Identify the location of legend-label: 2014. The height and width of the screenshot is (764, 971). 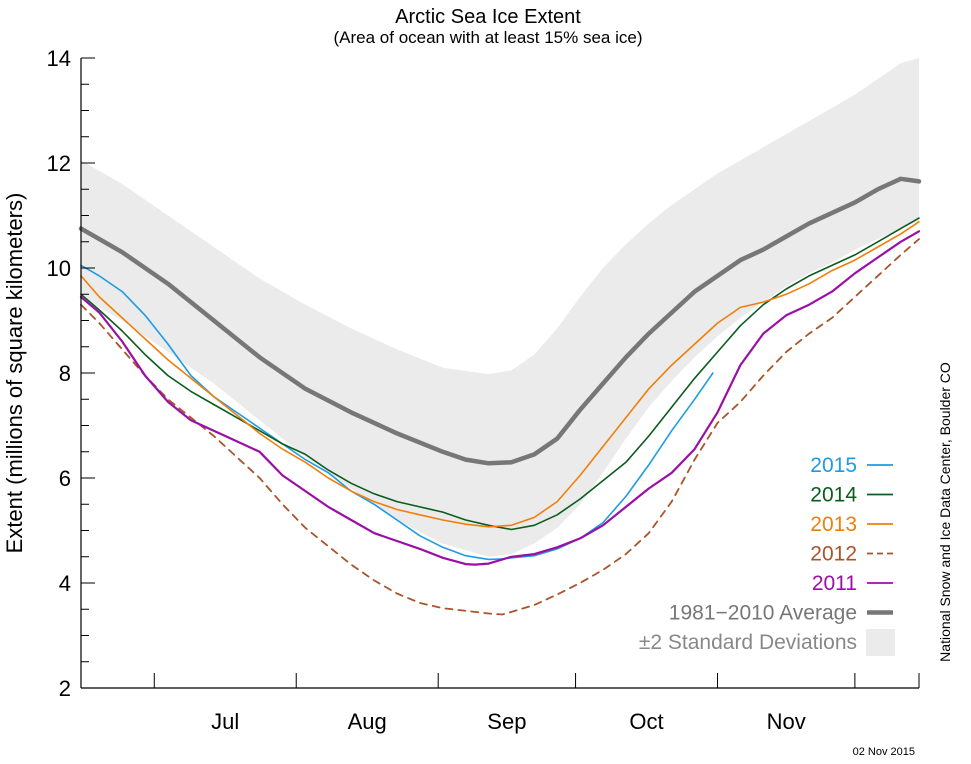
(833, 495).